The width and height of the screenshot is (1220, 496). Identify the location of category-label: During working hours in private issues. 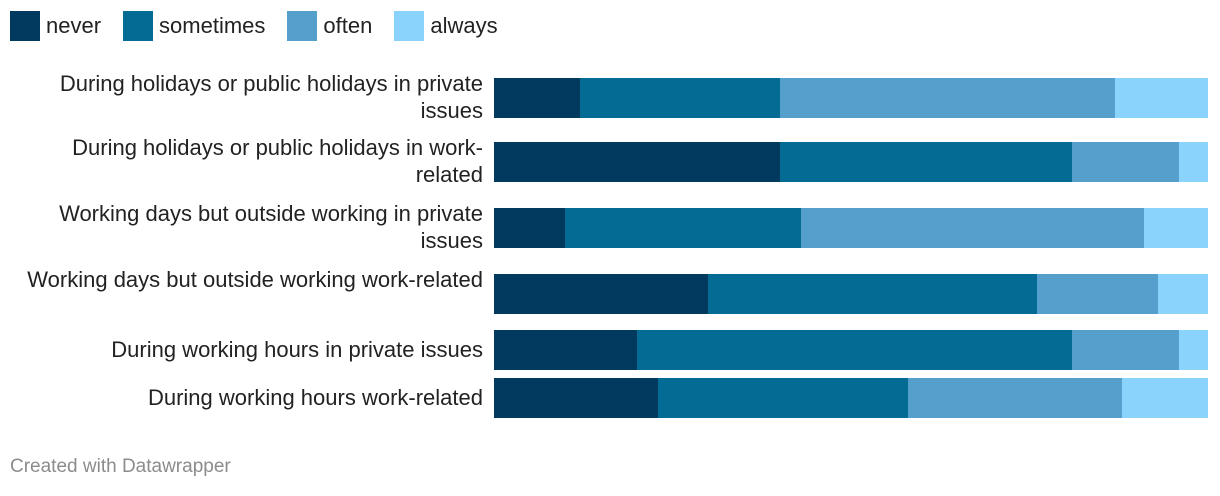
(297, 349).